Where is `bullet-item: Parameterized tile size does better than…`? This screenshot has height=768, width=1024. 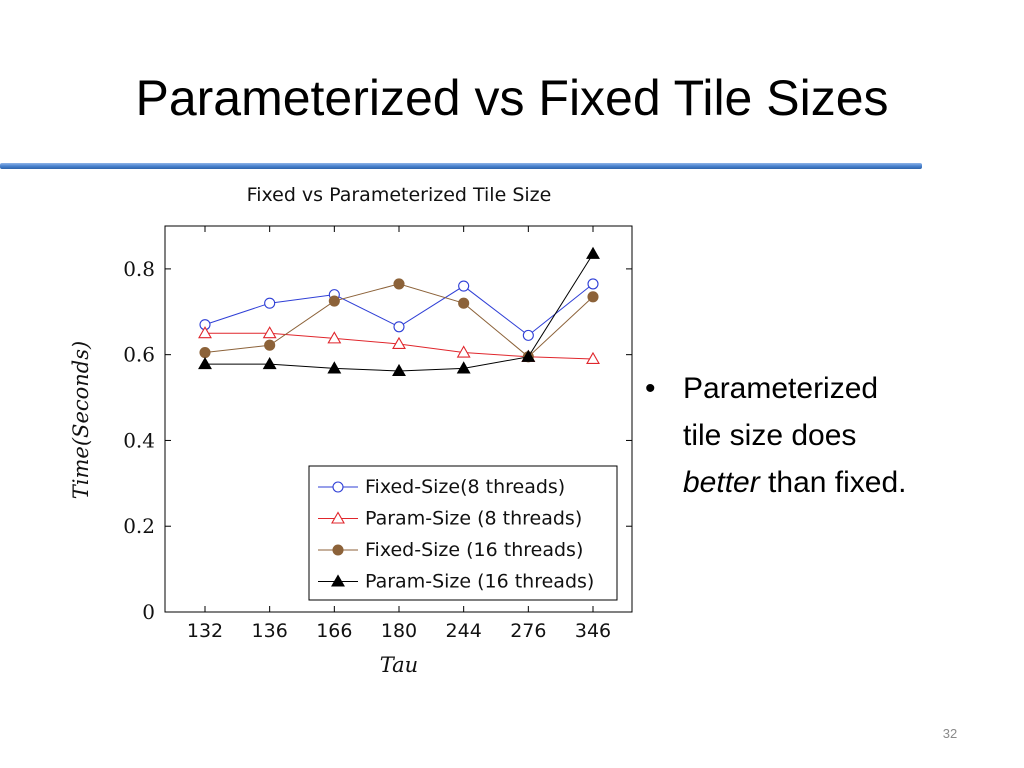
bullet-item: Parameterized tile size does better than… is located at coordinates (843, 435).